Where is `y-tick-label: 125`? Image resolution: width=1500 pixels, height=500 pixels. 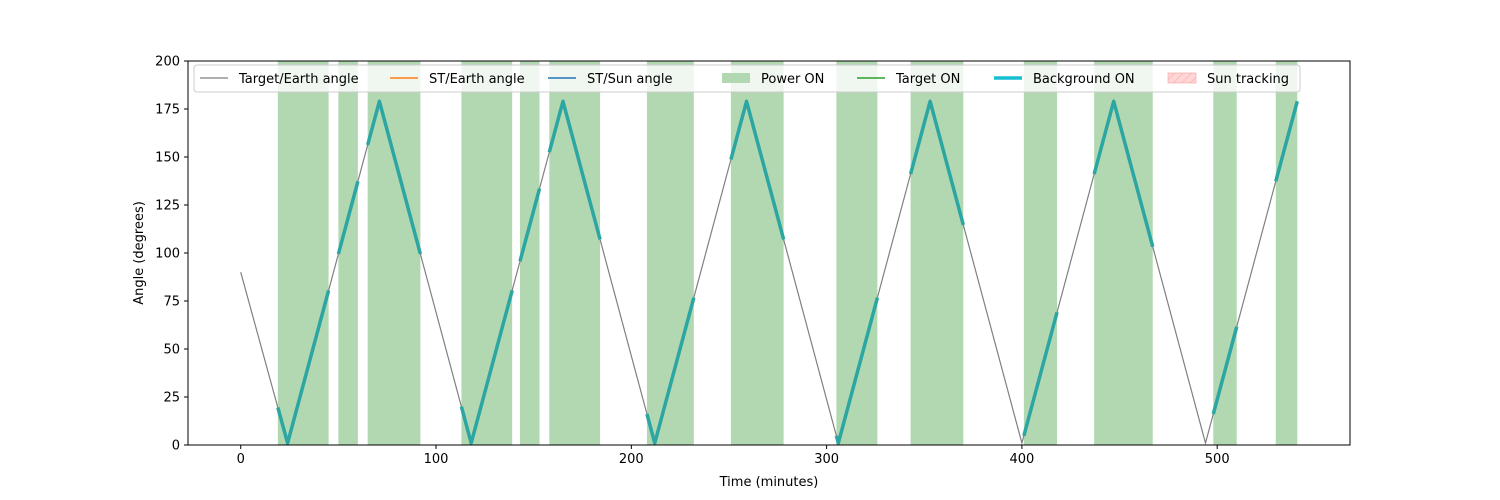
y-tick-label: 125 is located at coordinates (167, 206).